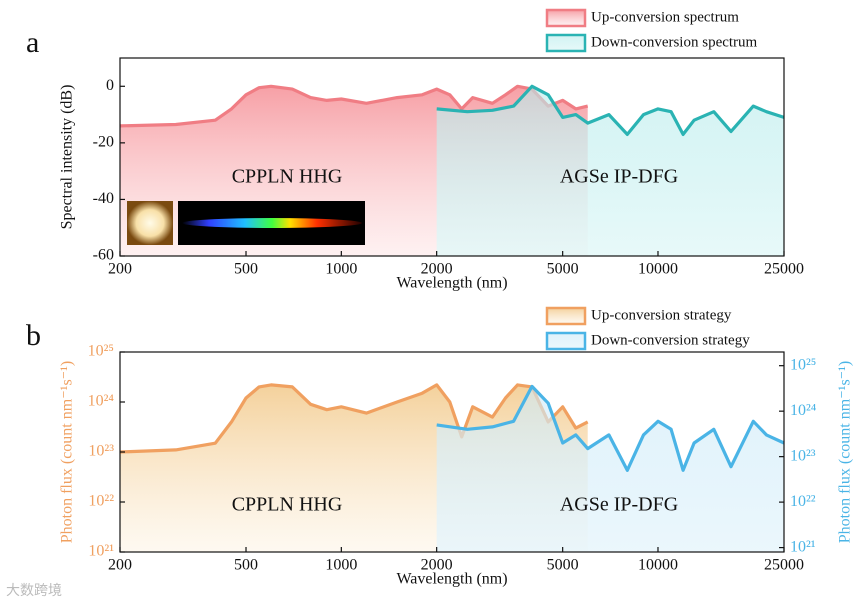  Describe the element at coordinates (803, 364) in the screenshot. I see `y2-tick-label: 10²⁵` at that location.